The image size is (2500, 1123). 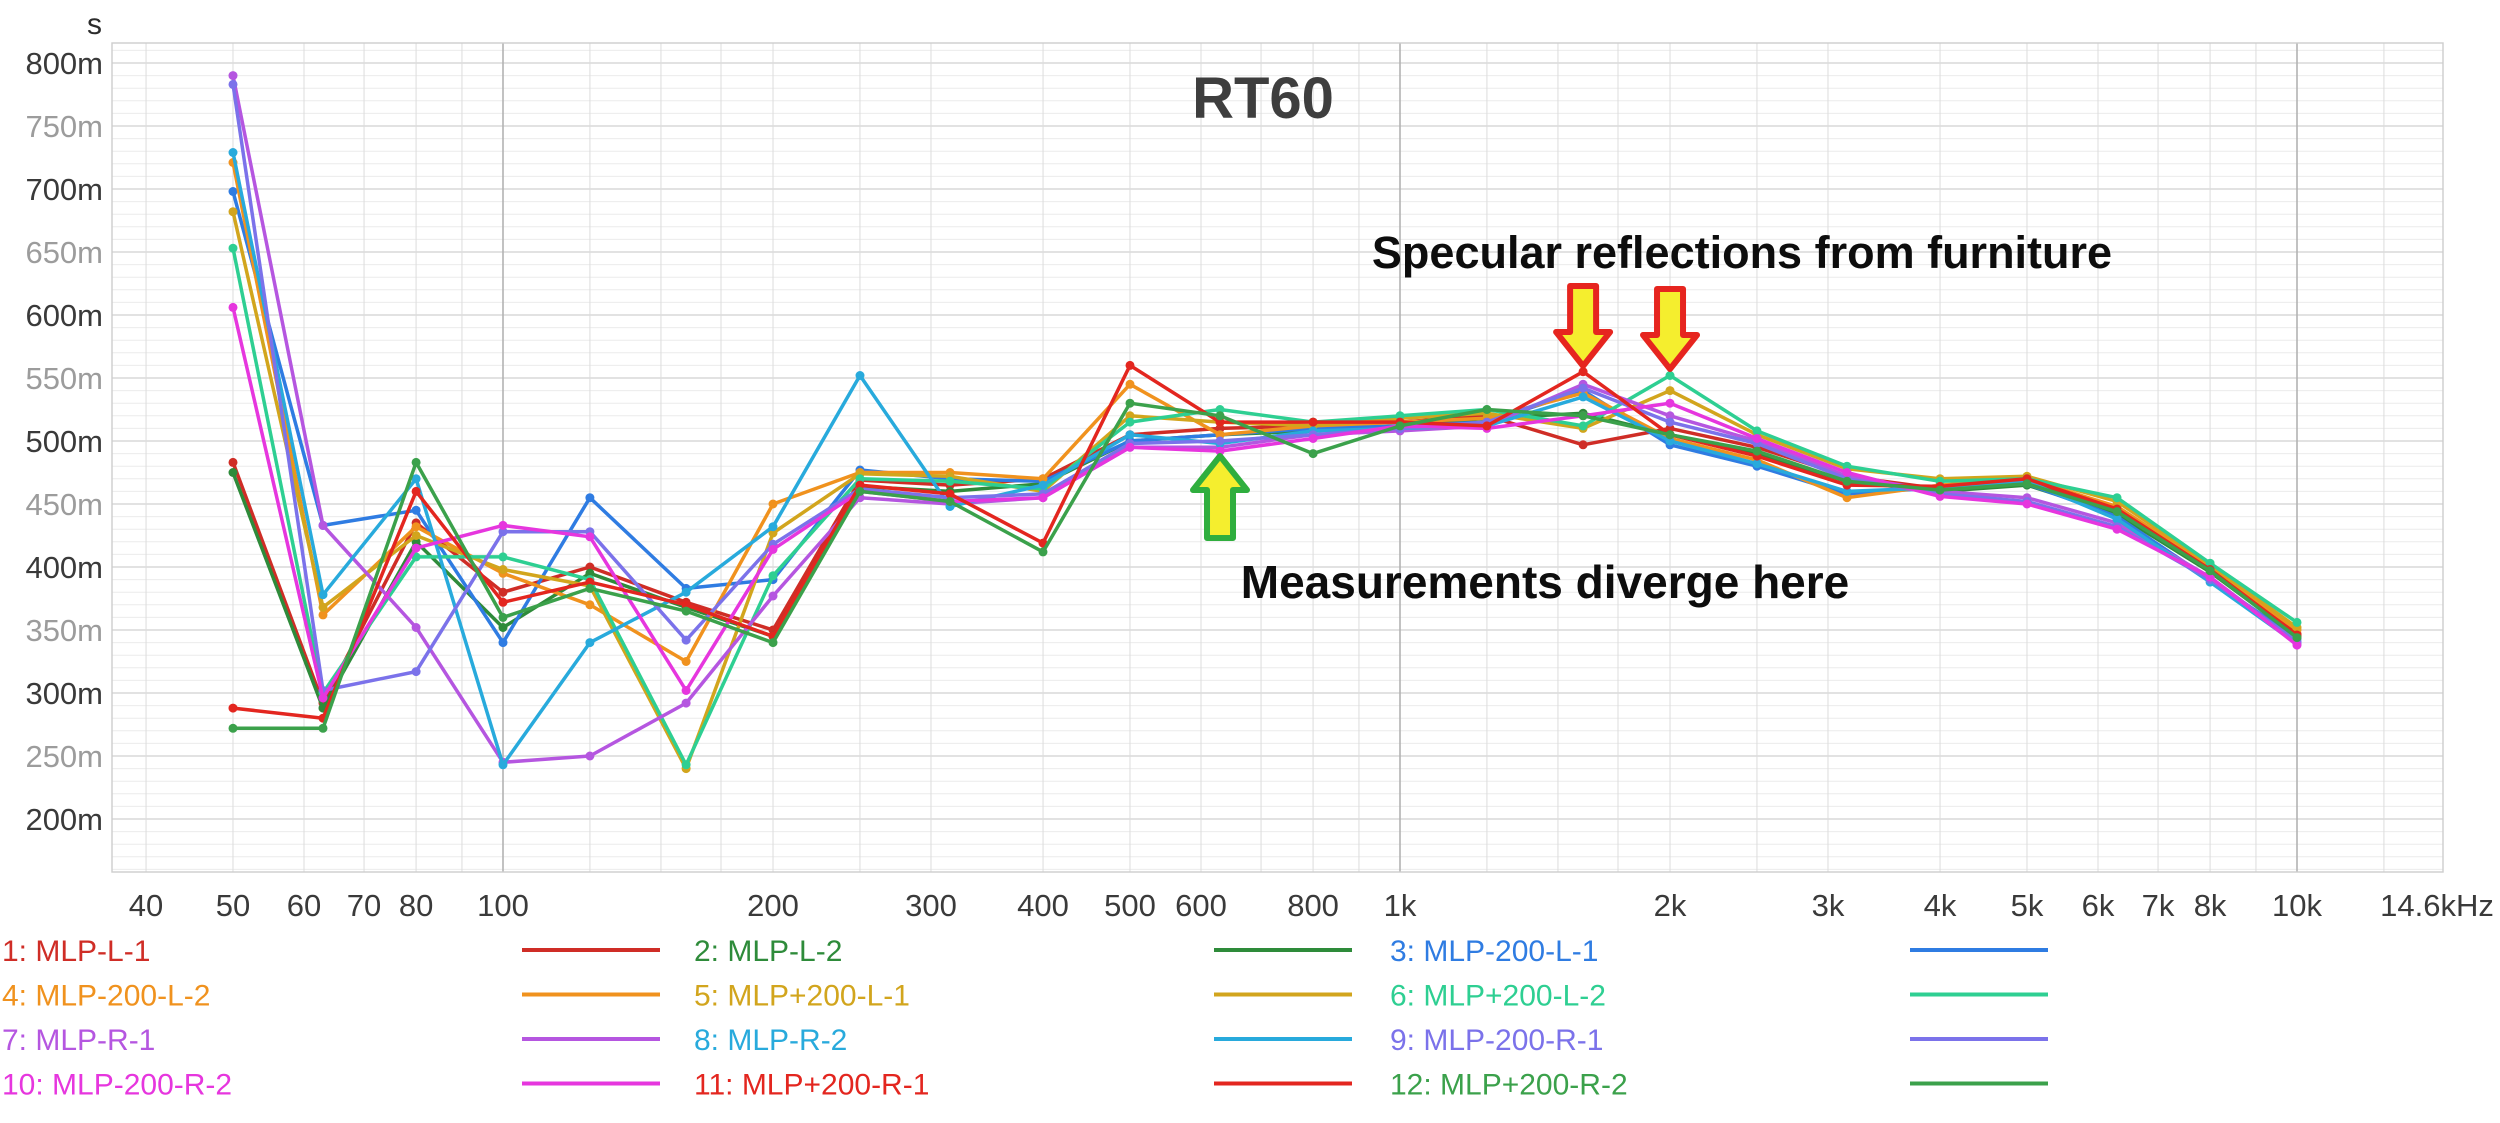 I want to click on legend-entry-7: 7: MLP-R-1, so click(x=331, y=1040).